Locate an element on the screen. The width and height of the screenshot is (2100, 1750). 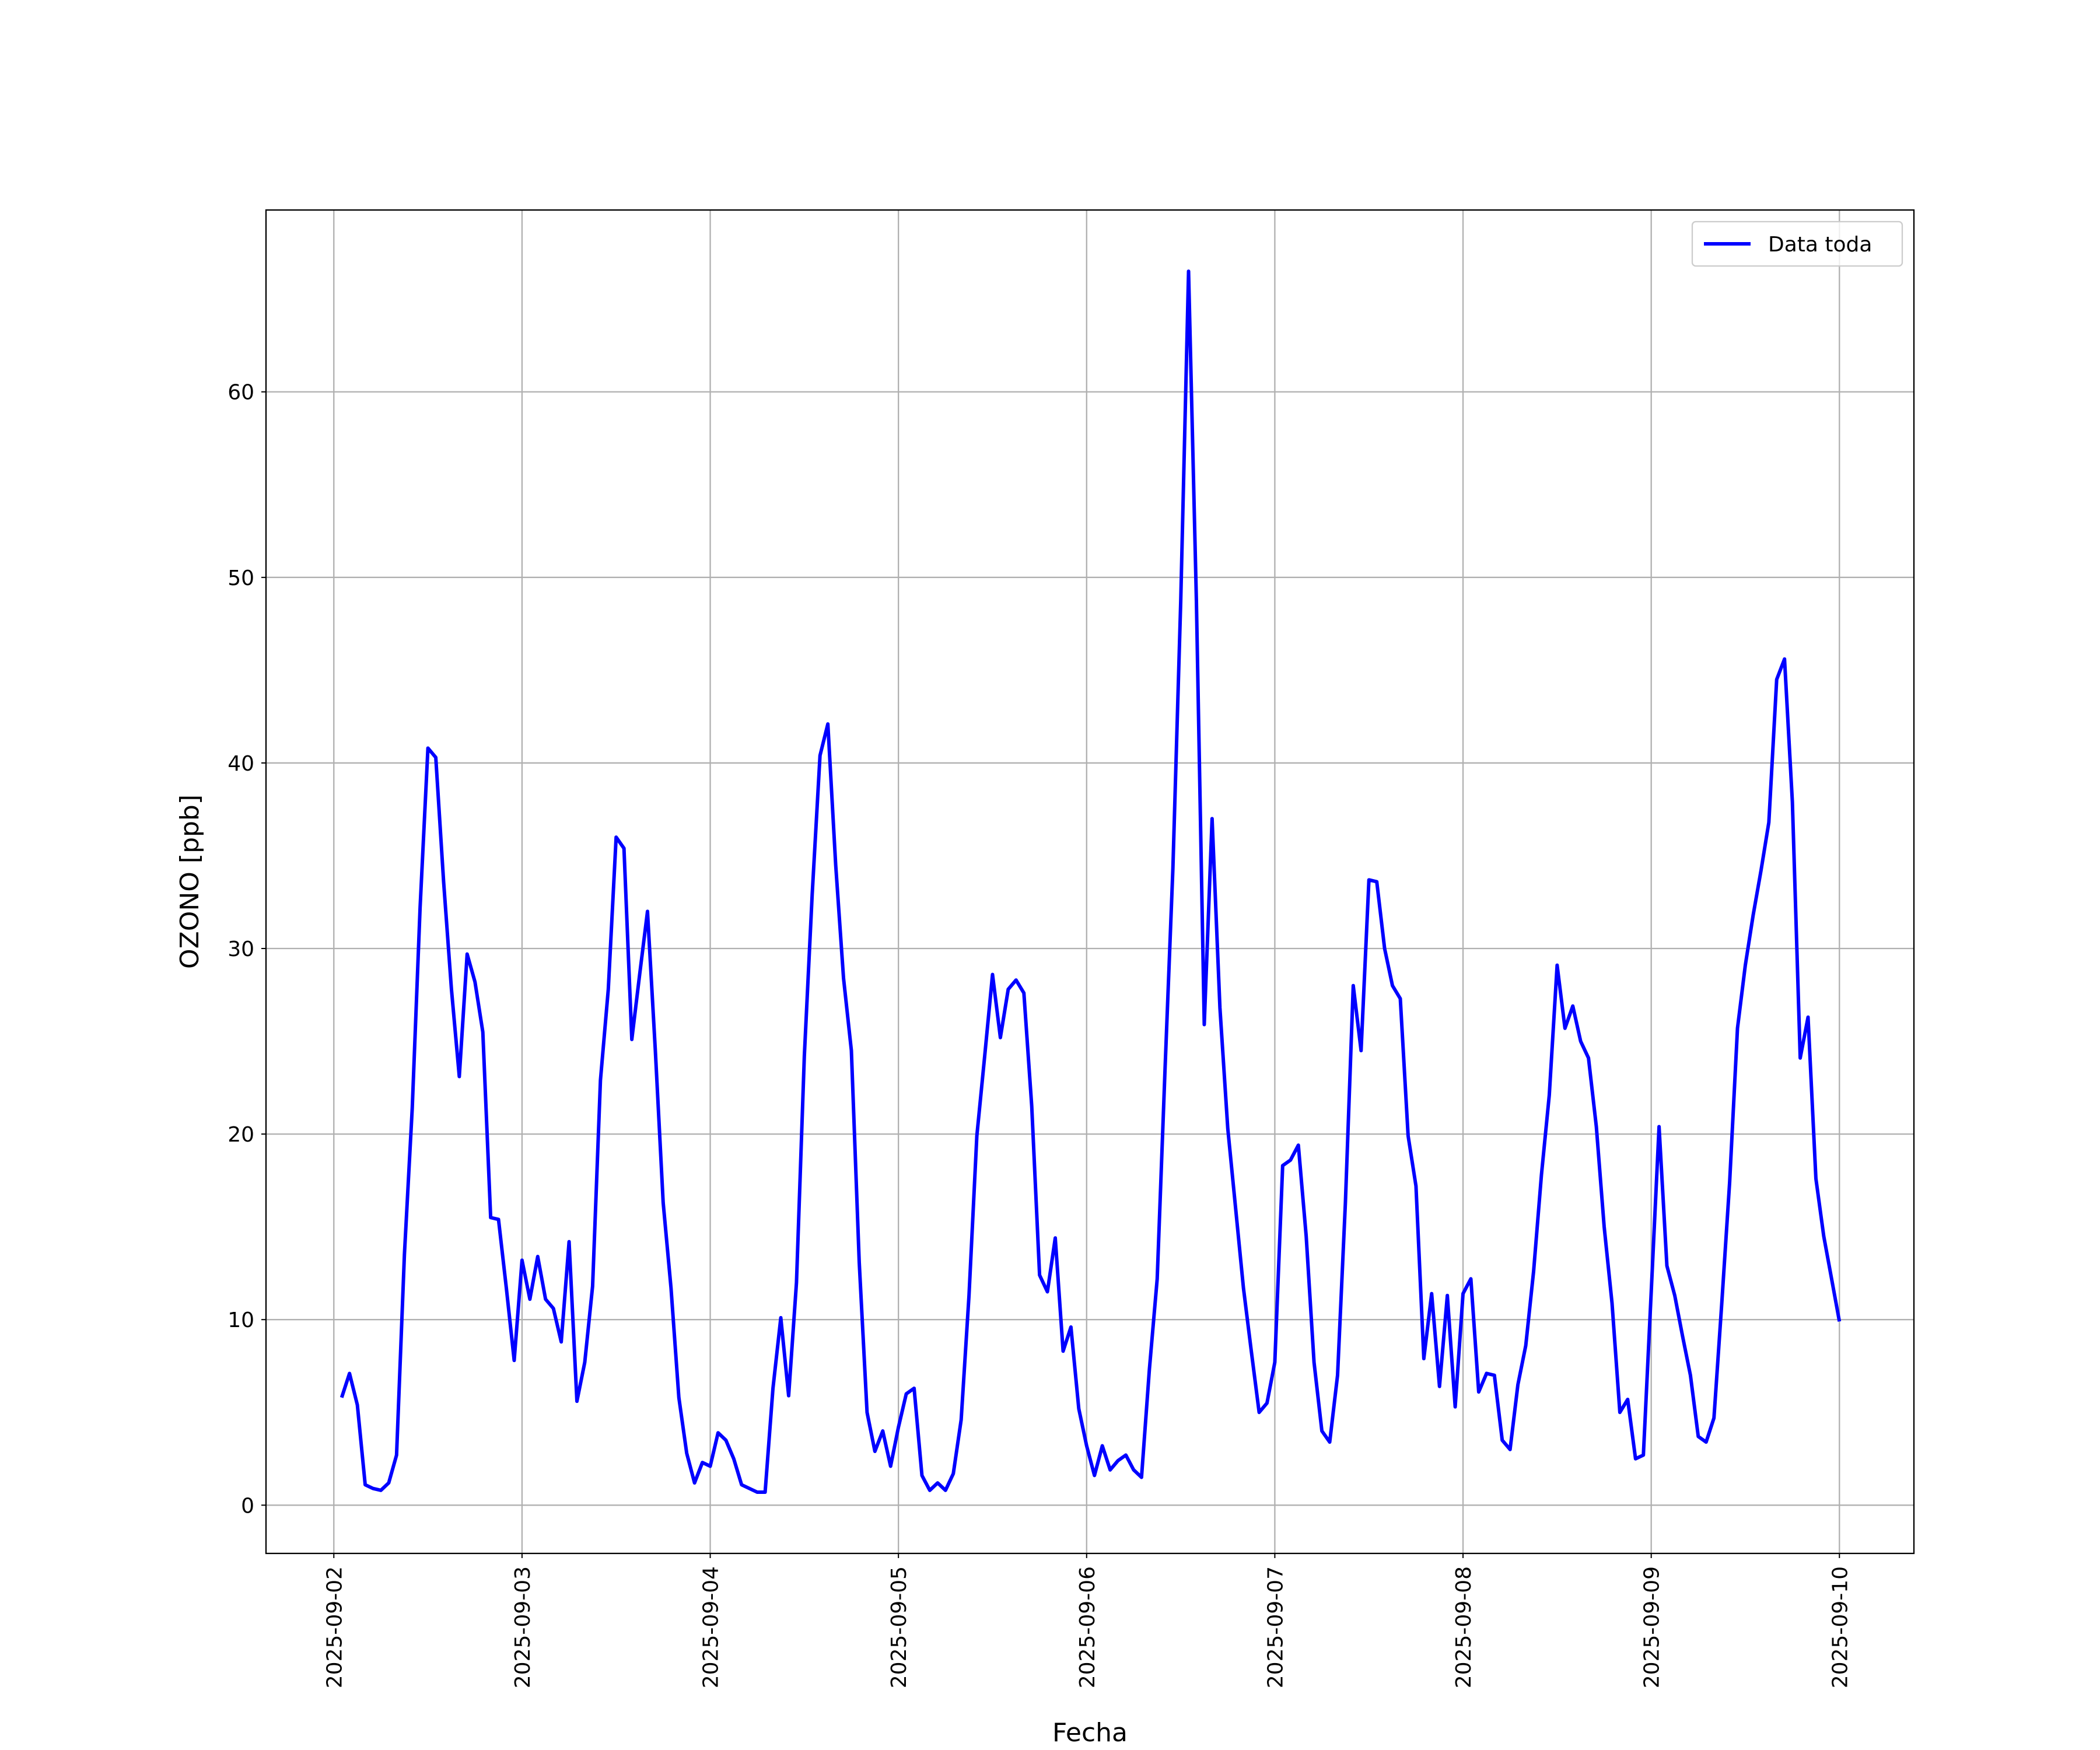
x-tick-label: 2025-09-08 is located at coordinates (1464, 1627).